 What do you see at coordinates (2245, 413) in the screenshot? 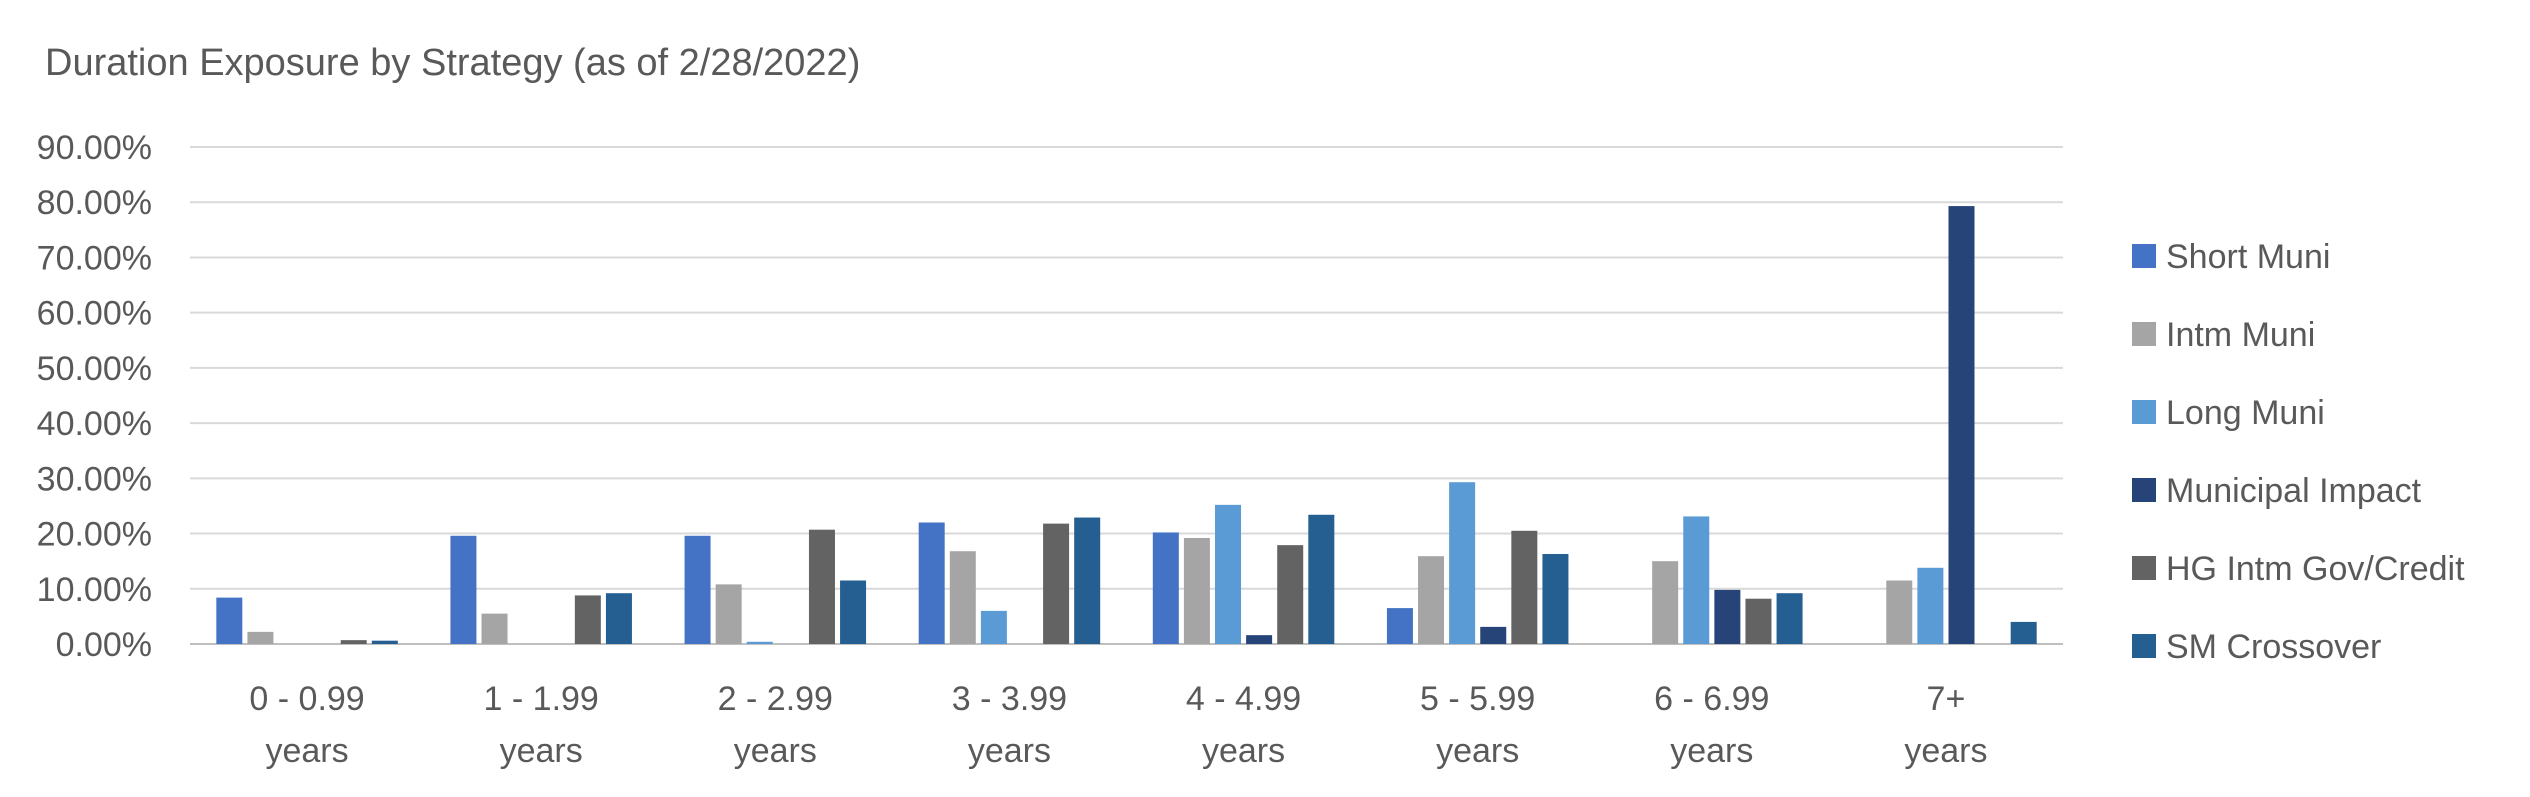
I see `legend-label: Long Muni` at bounding box center [2245, 413].